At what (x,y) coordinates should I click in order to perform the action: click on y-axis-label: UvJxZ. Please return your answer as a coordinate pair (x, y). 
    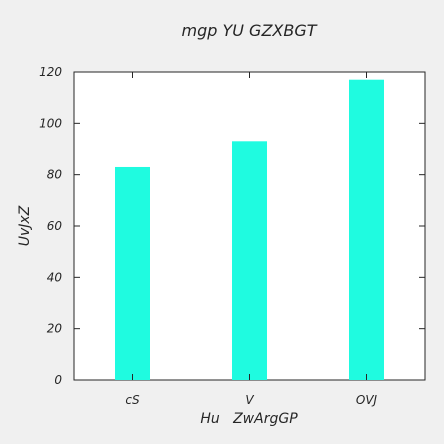
    Looking at the image, I should click on (25, 225).